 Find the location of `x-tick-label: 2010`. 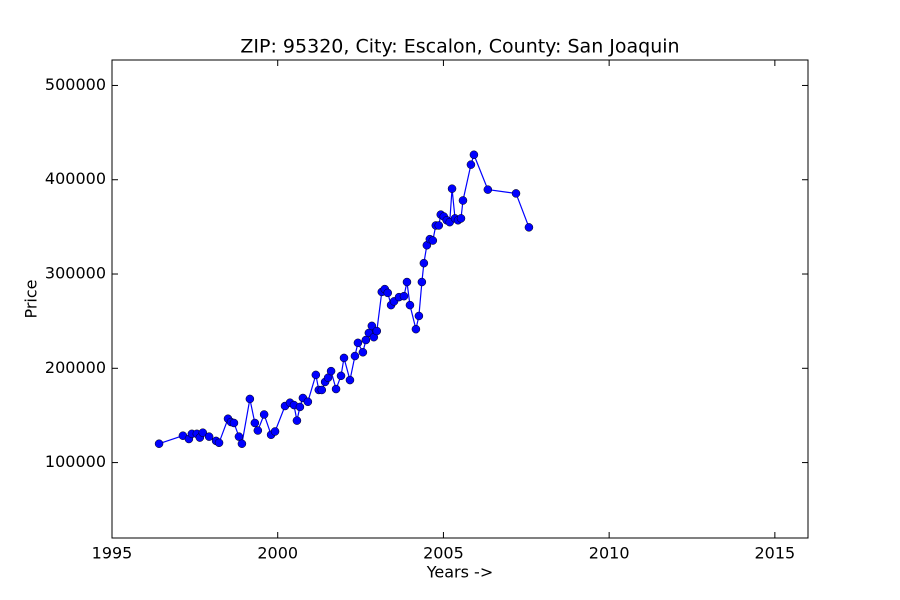

x-tick-label: 2010 is located at coordinates (609, 553).